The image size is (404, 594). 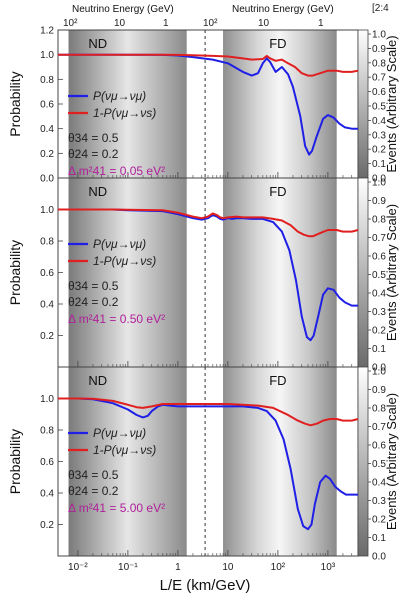 I want to click on nd-band, so click(x=127, y=272).